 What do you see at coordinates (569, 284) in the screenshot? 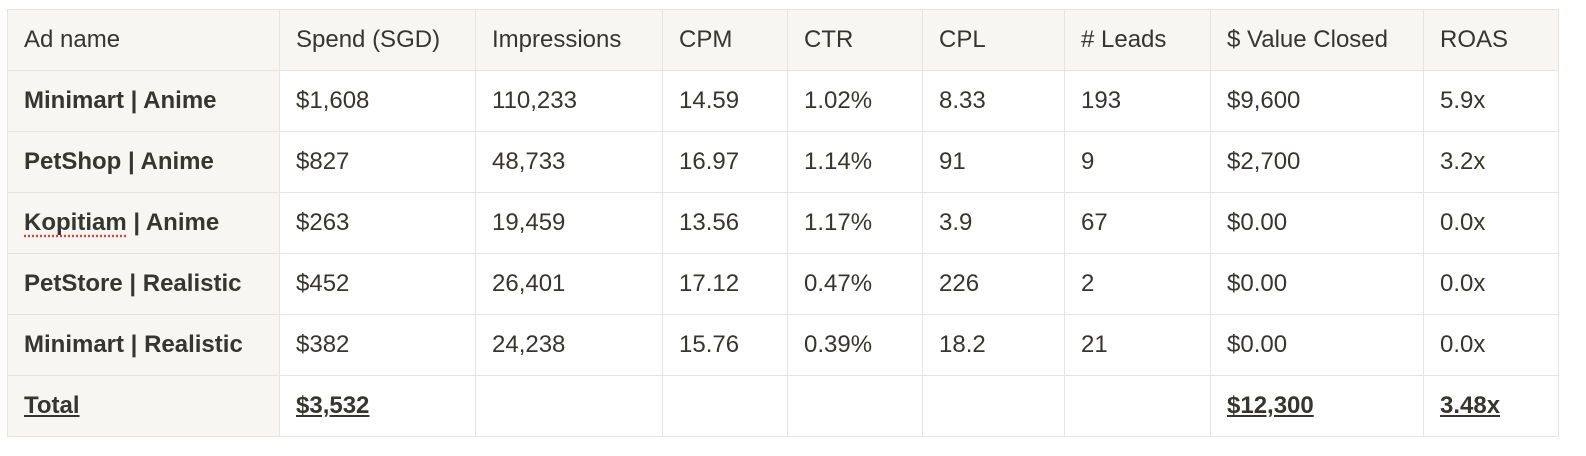
I see `cell-impressions: 26,401` at bounding box center [569, 284].